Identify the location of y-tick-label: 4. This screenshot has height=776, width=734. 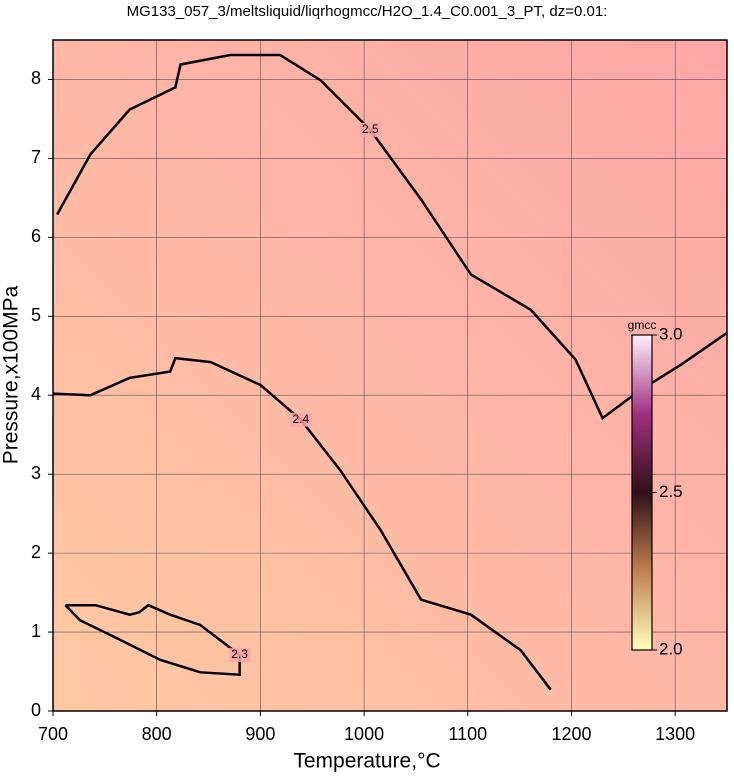
(36, 394).